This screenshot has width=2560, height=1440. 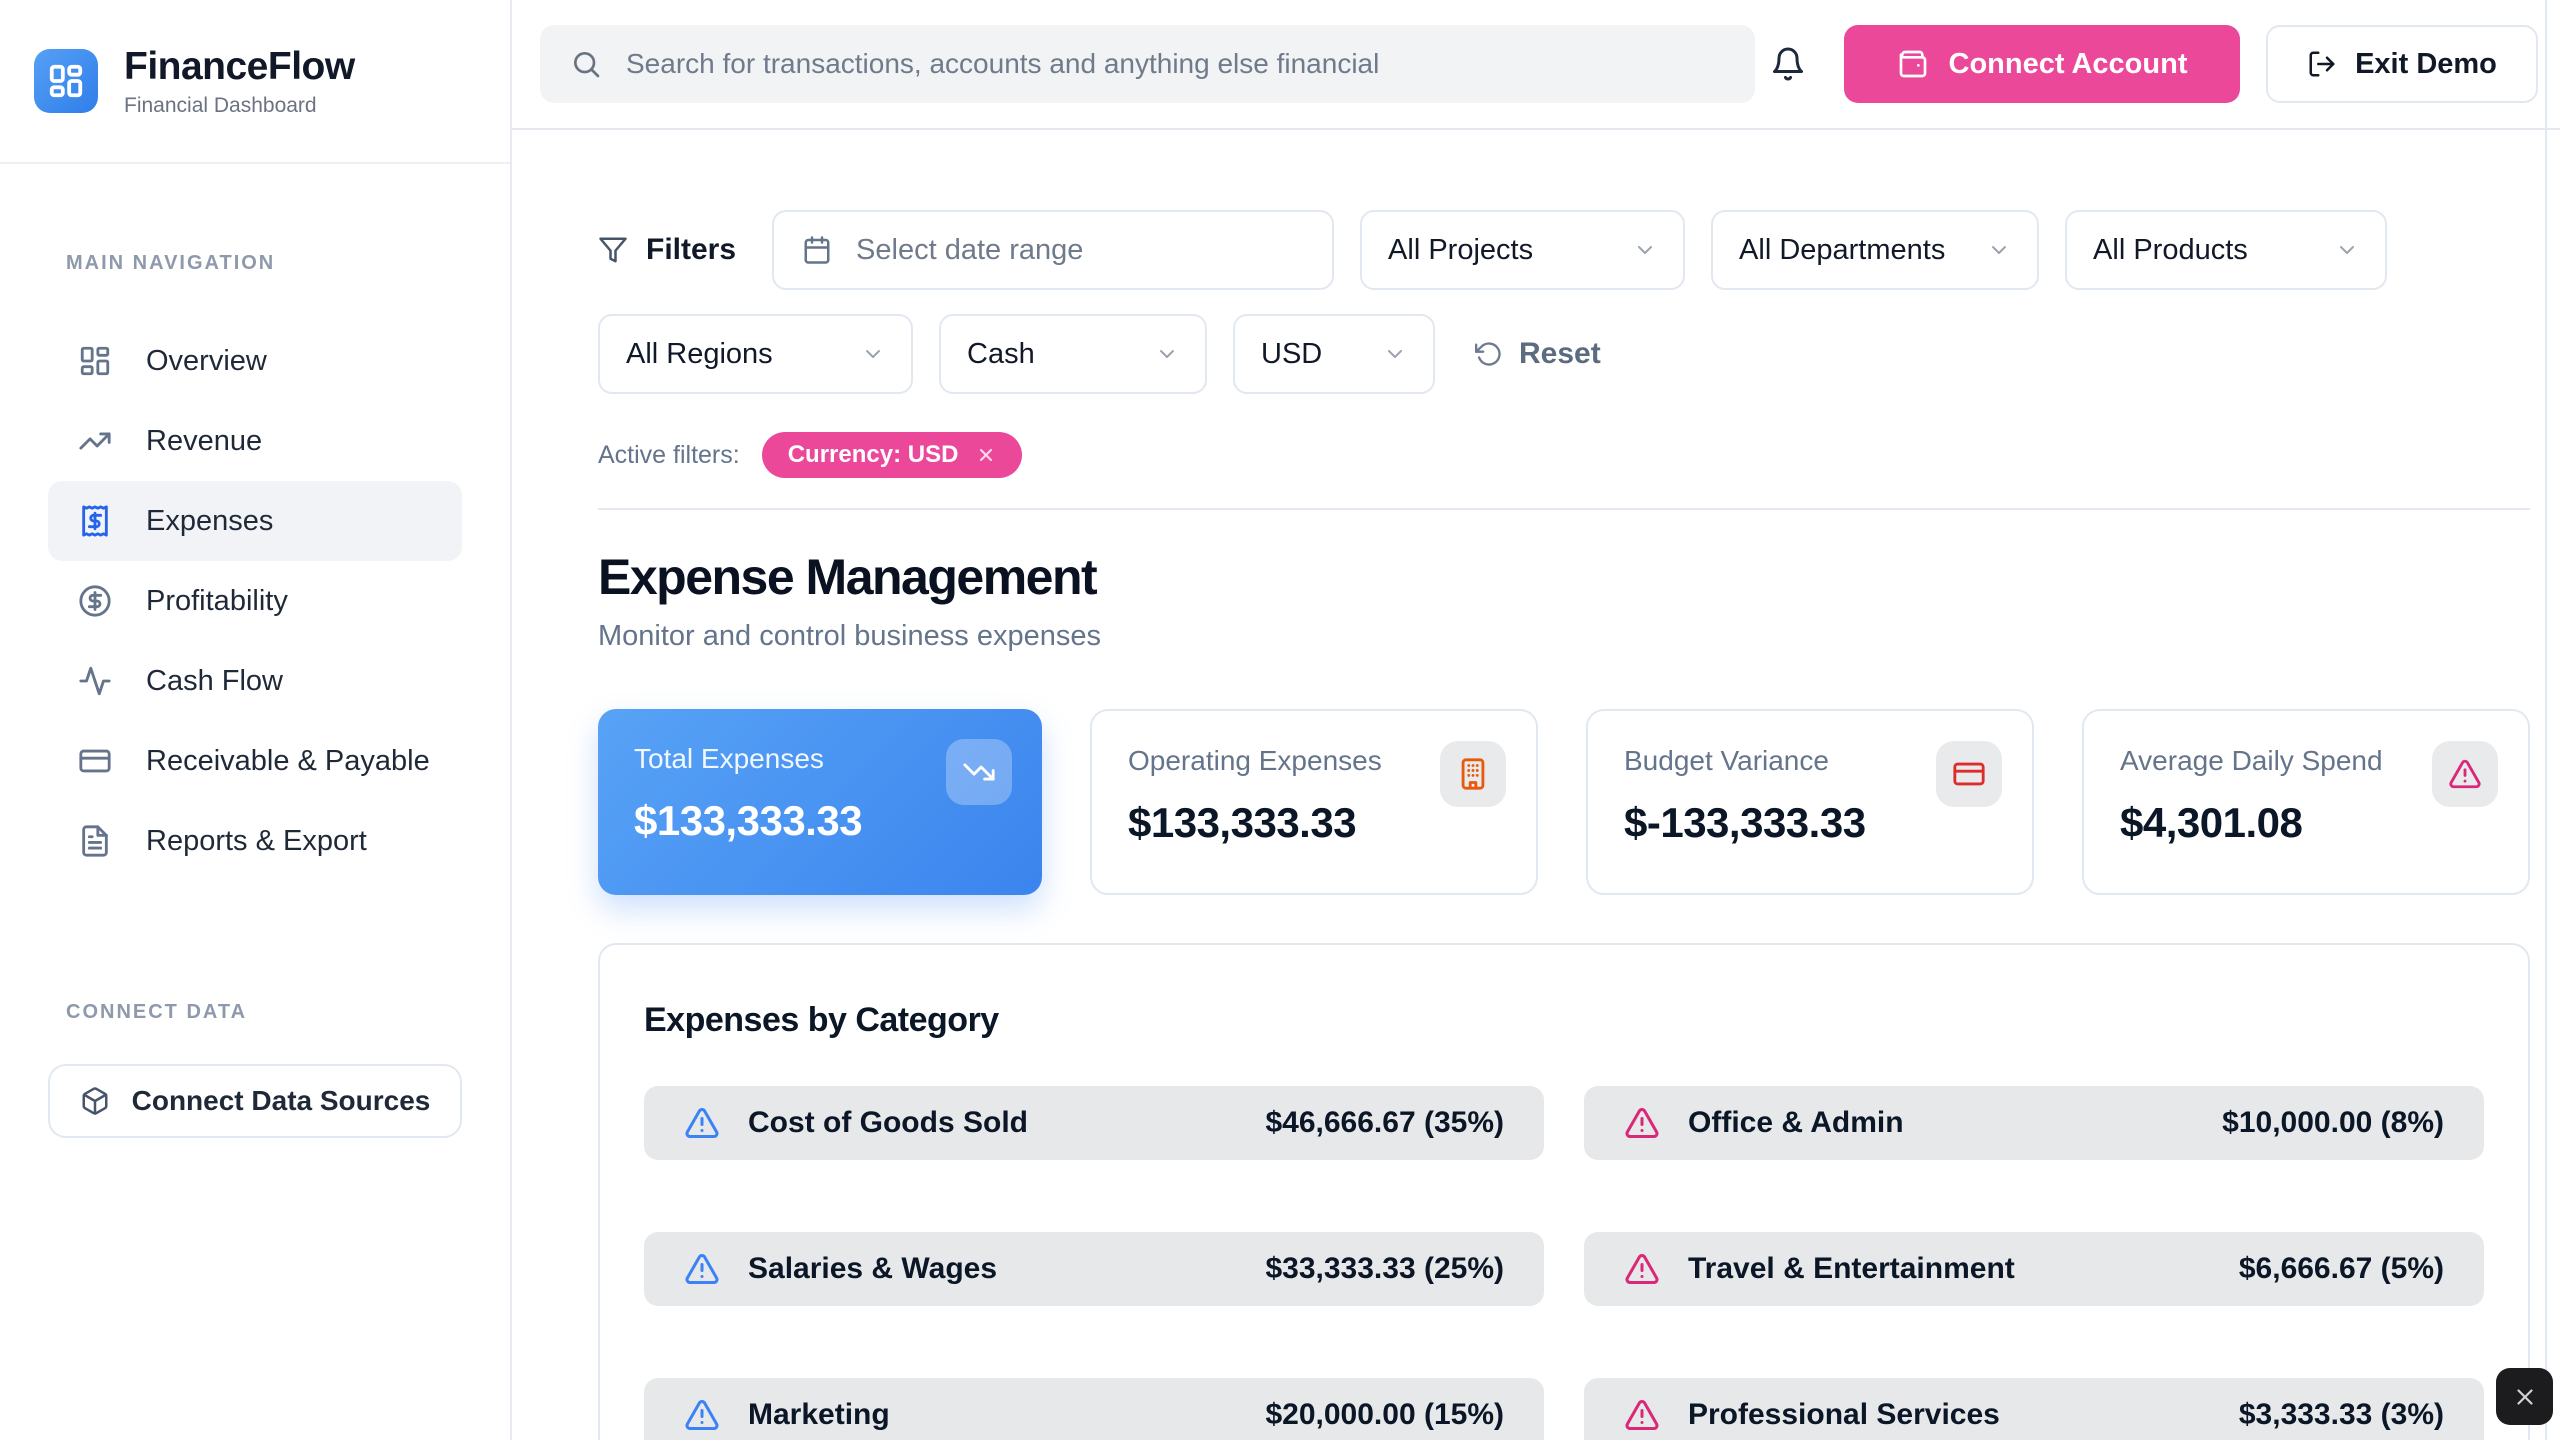 I want to click on brand-text: FinanceFlow Financial Dashboard, so click(x=239, y=81).